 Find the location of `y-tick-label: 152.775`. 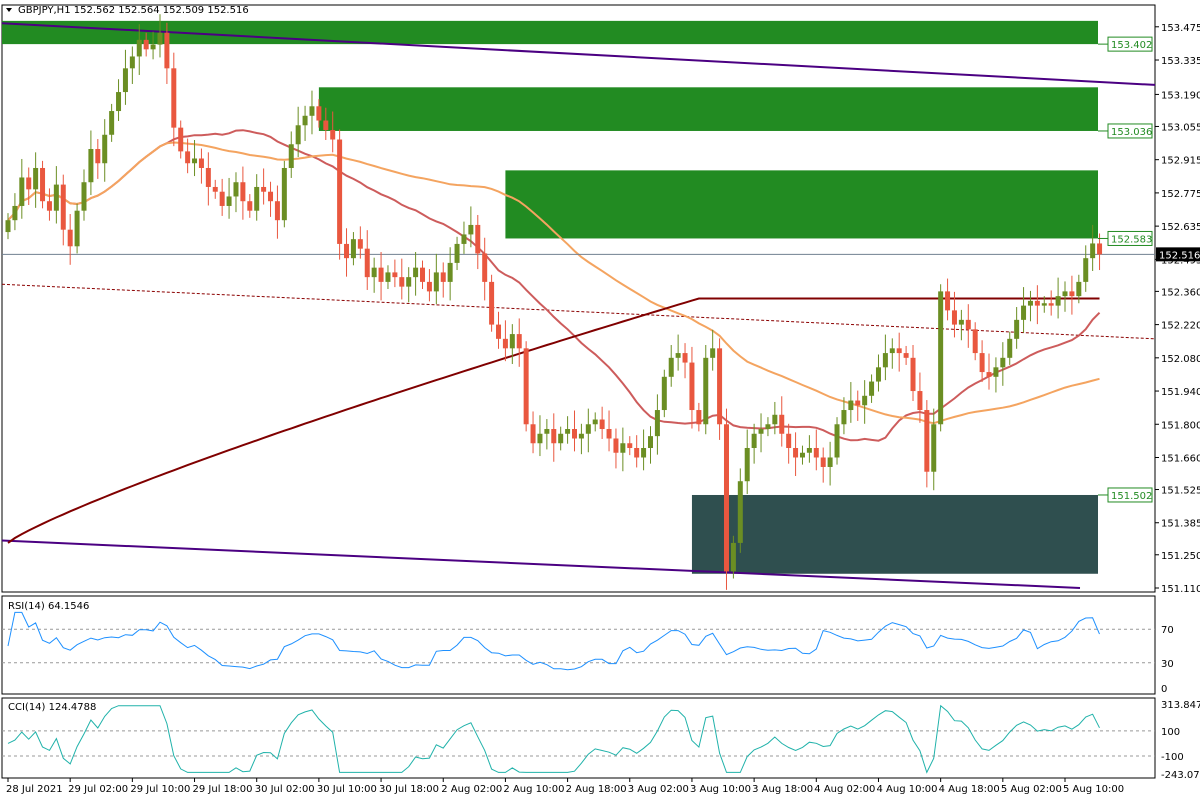

y-tick-label: 152.775 is located at coordinates (1180, 194).